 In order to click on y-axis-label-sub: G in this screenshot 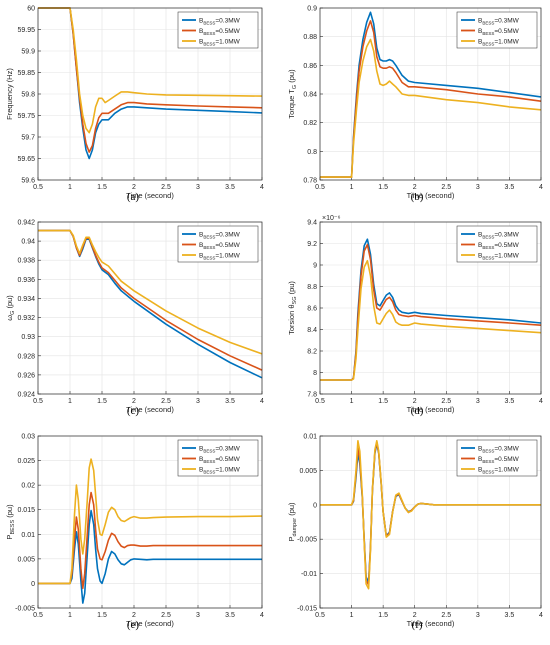, I will do `click(295, 87)`.